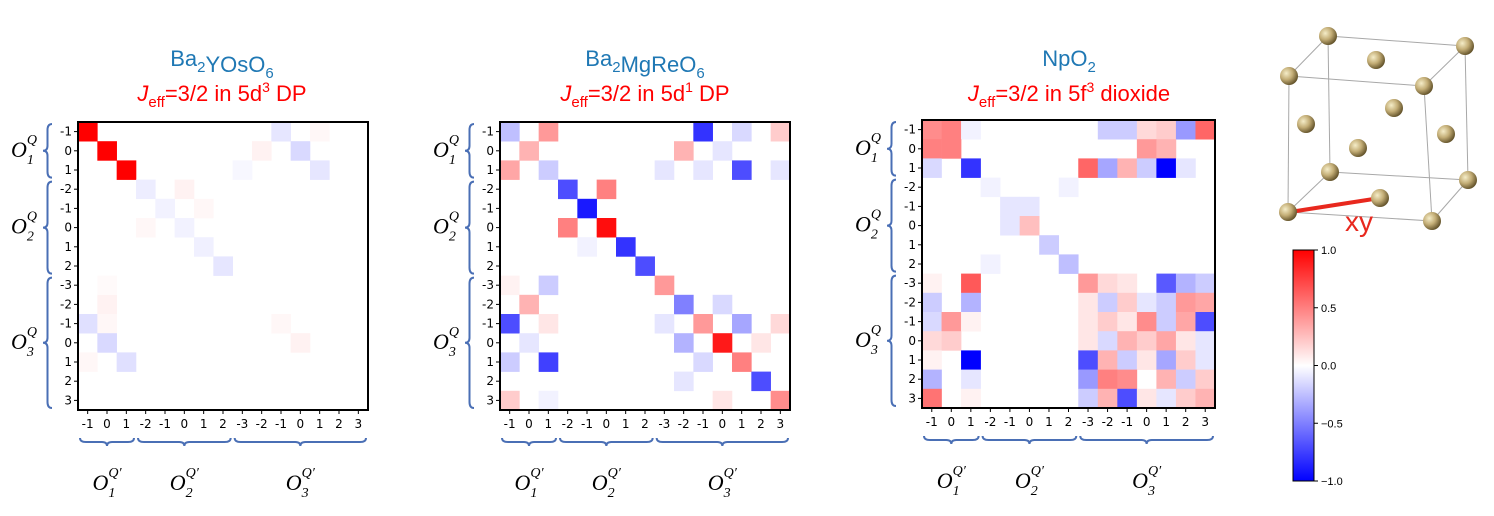  Describe the element at coordinates (1335, 205) in the screenshot. I see `xy-bond` at that location.